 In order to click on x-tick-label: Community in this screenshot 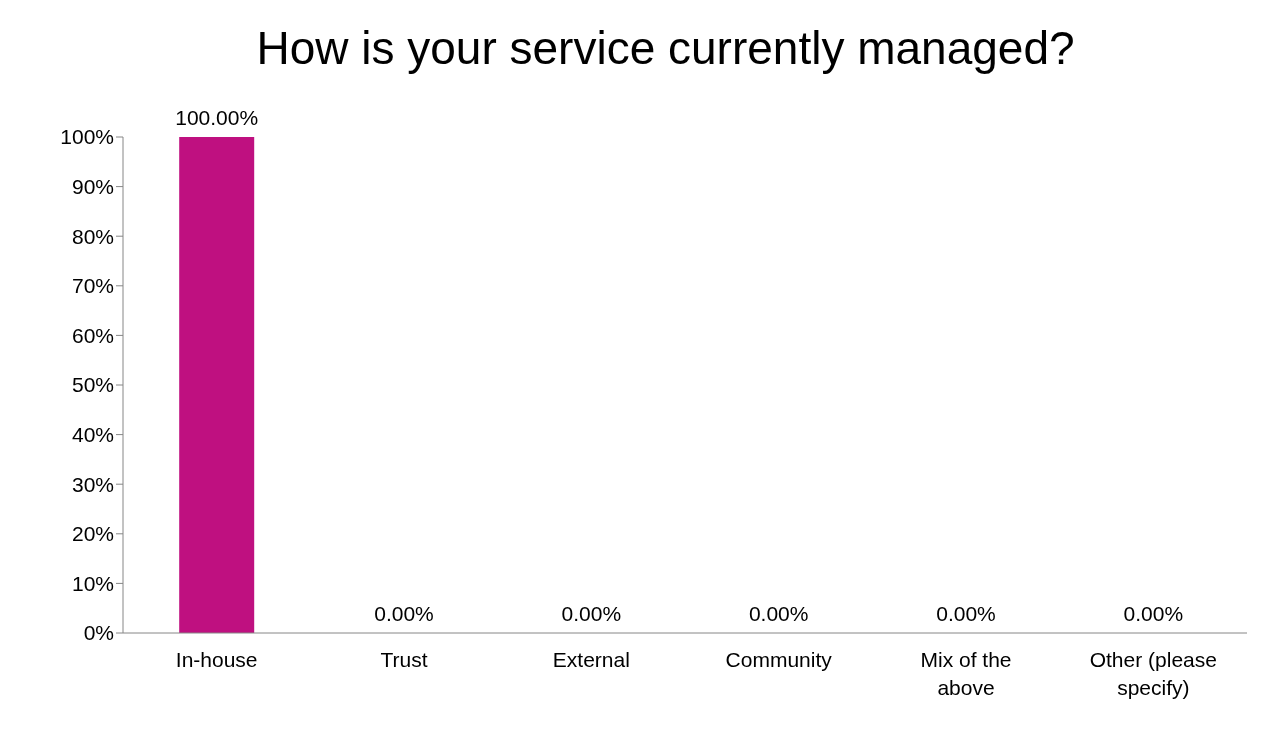, I will do `click(779, 659)`.